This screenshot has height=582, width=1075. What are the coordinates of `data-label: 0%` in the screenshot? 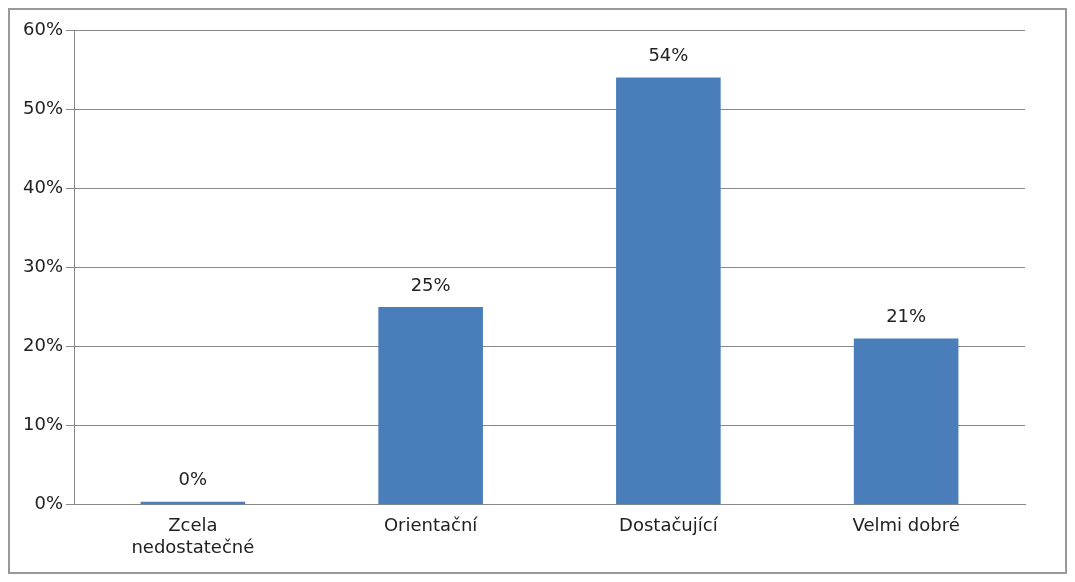 It's located at (193, 479).